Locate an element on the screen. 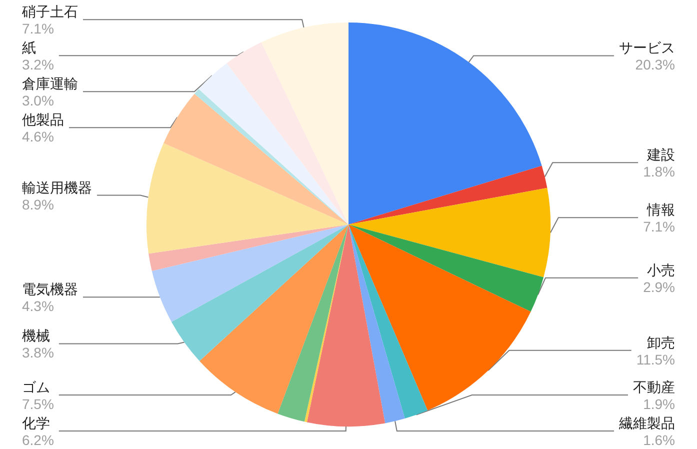 This screenshot has width=697, height=449. slice-label: 化学 is located at coordinates (36, 423).